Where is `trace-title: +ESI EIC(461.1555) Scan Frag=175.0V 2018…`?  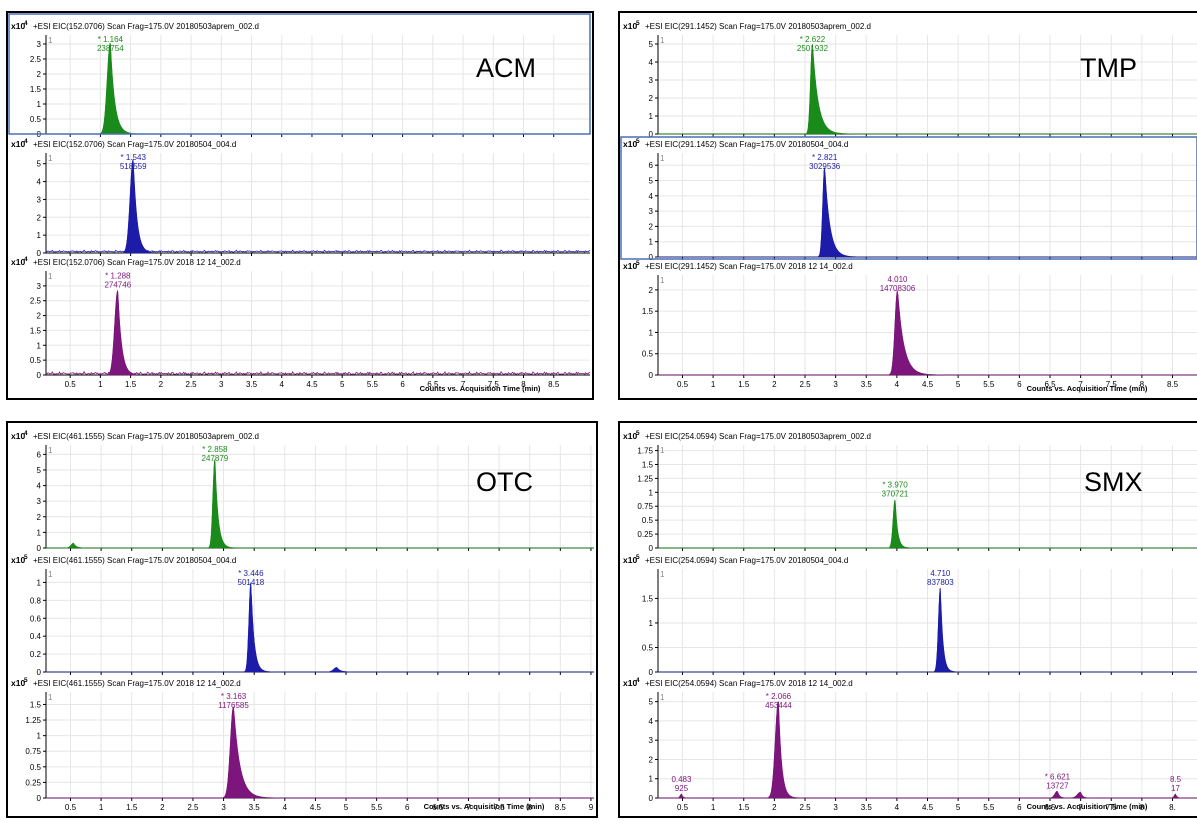 trace-title: +ESI EIC(461.1555) Scan Frag=175.0V 2018… is located at coordinates (146, 436).